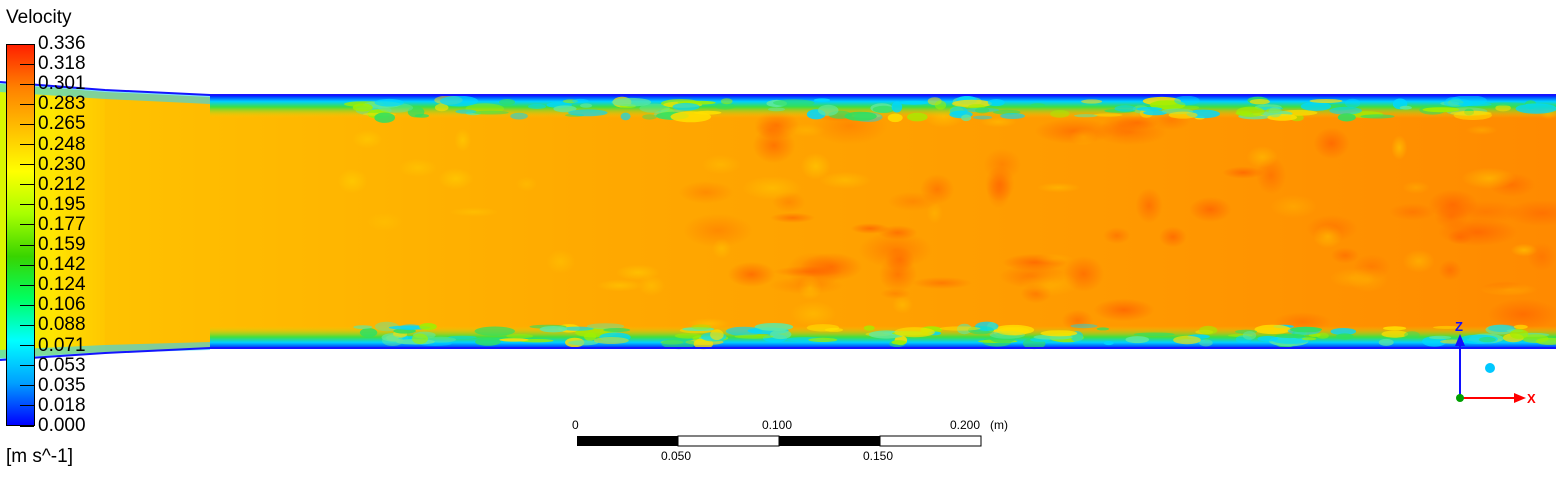  What do you see at coordinates (62, 224) in the screenshot?
I see `legend-tick-label: 0.177` at bounding box center [62, 224].